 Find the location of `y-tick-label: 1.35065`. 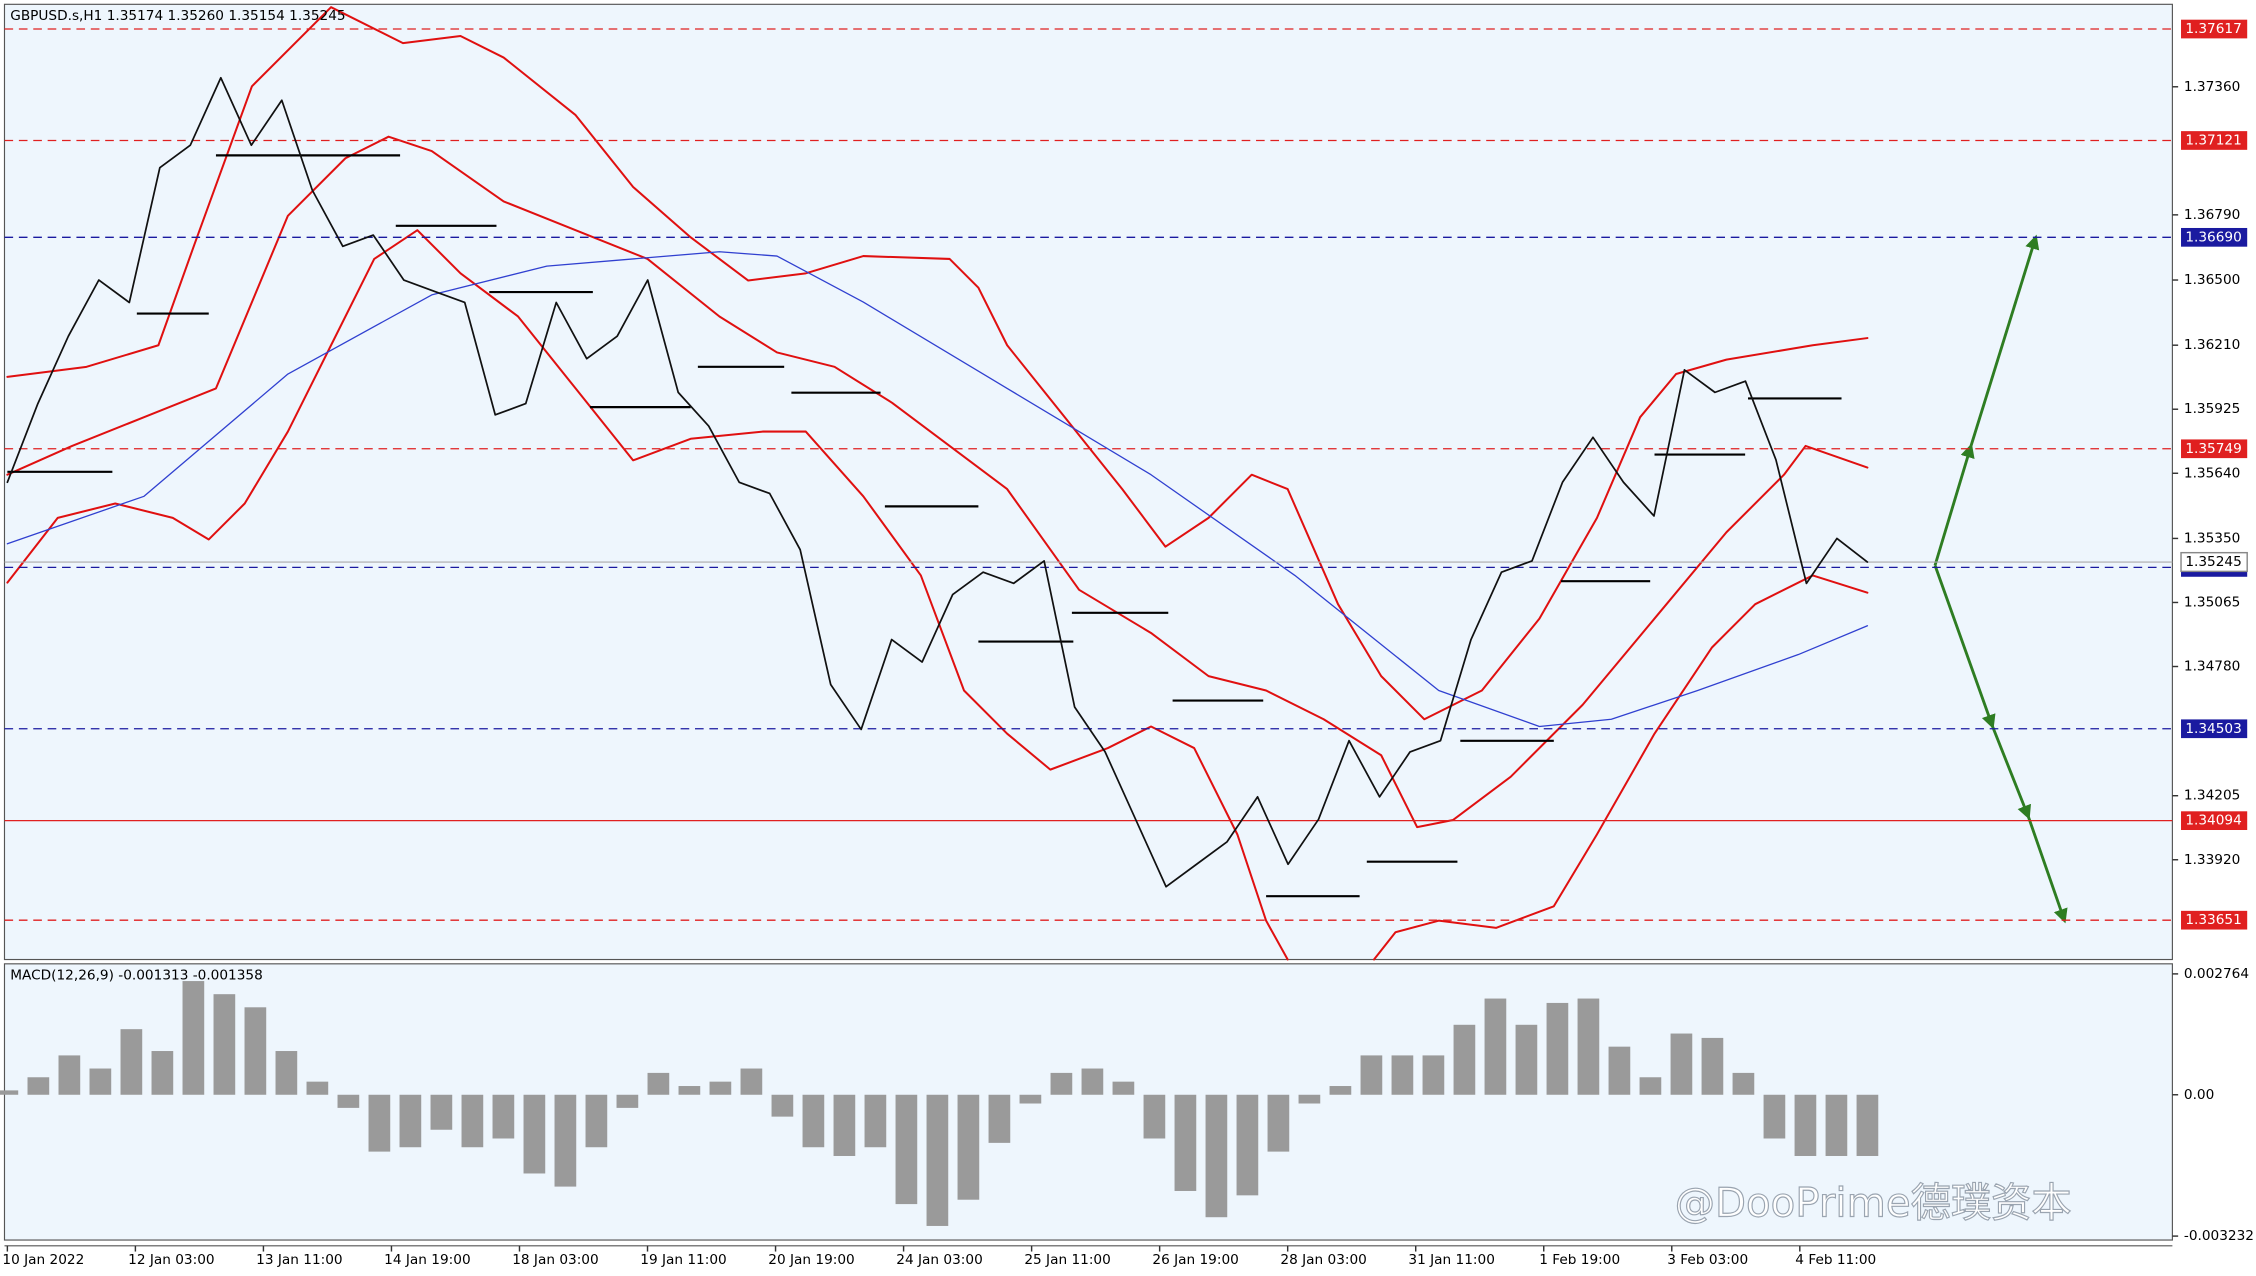

y-tick-label: 1.35065 is located at coordinates (2212, 602).